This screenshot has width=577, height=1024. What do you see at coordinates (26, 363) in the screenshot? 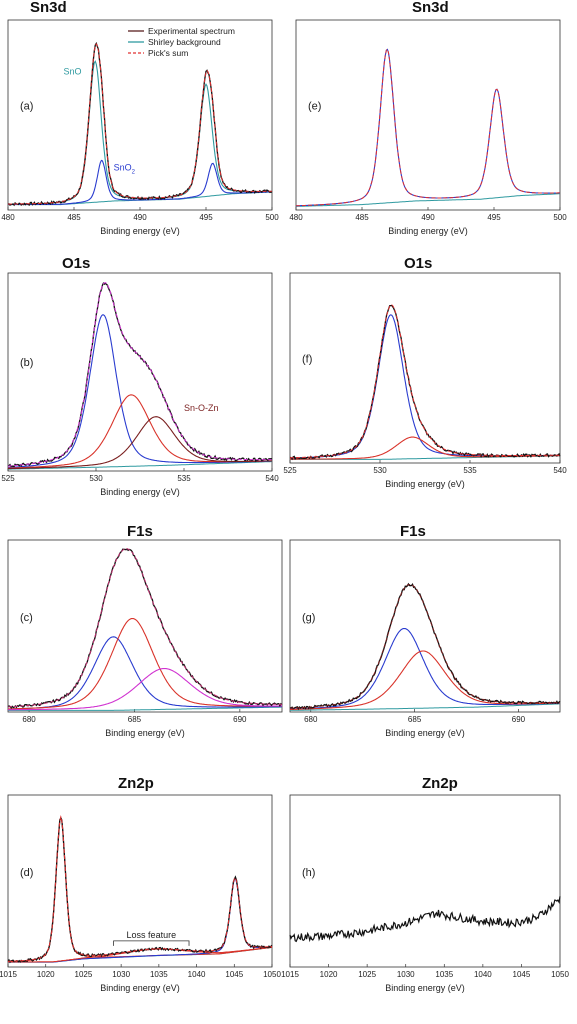
I see `panel-letter: (b)` at bounding box center [26, 363].